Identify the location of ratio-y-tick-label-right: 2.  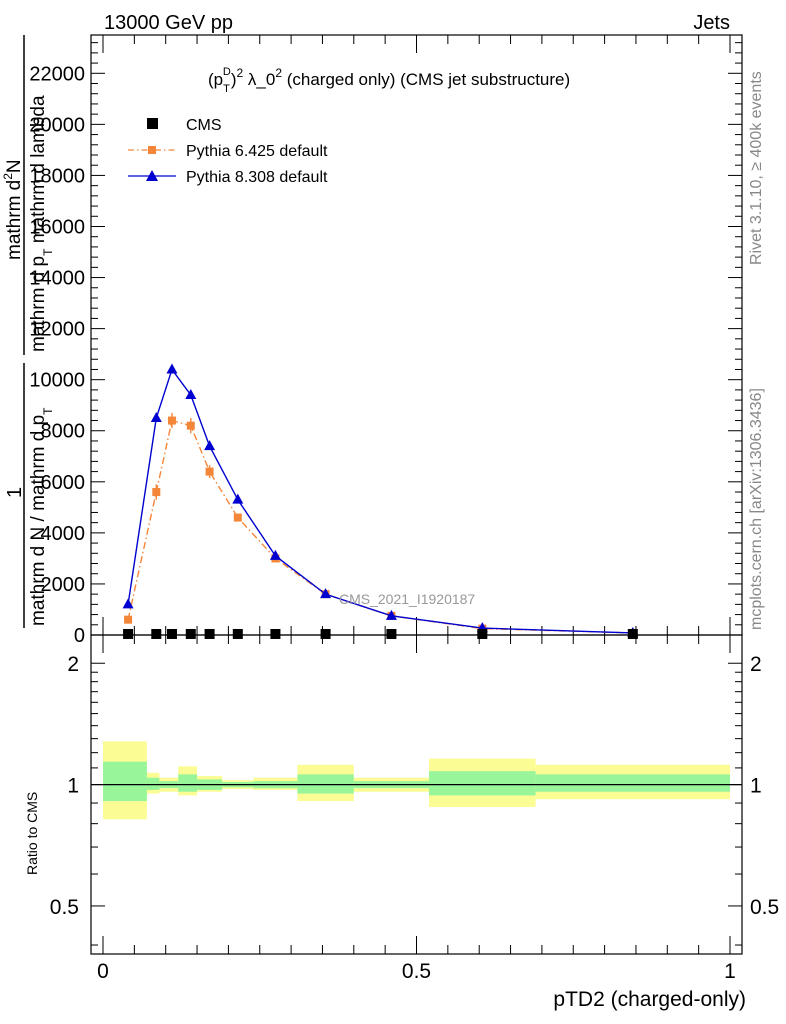
(756, 664).